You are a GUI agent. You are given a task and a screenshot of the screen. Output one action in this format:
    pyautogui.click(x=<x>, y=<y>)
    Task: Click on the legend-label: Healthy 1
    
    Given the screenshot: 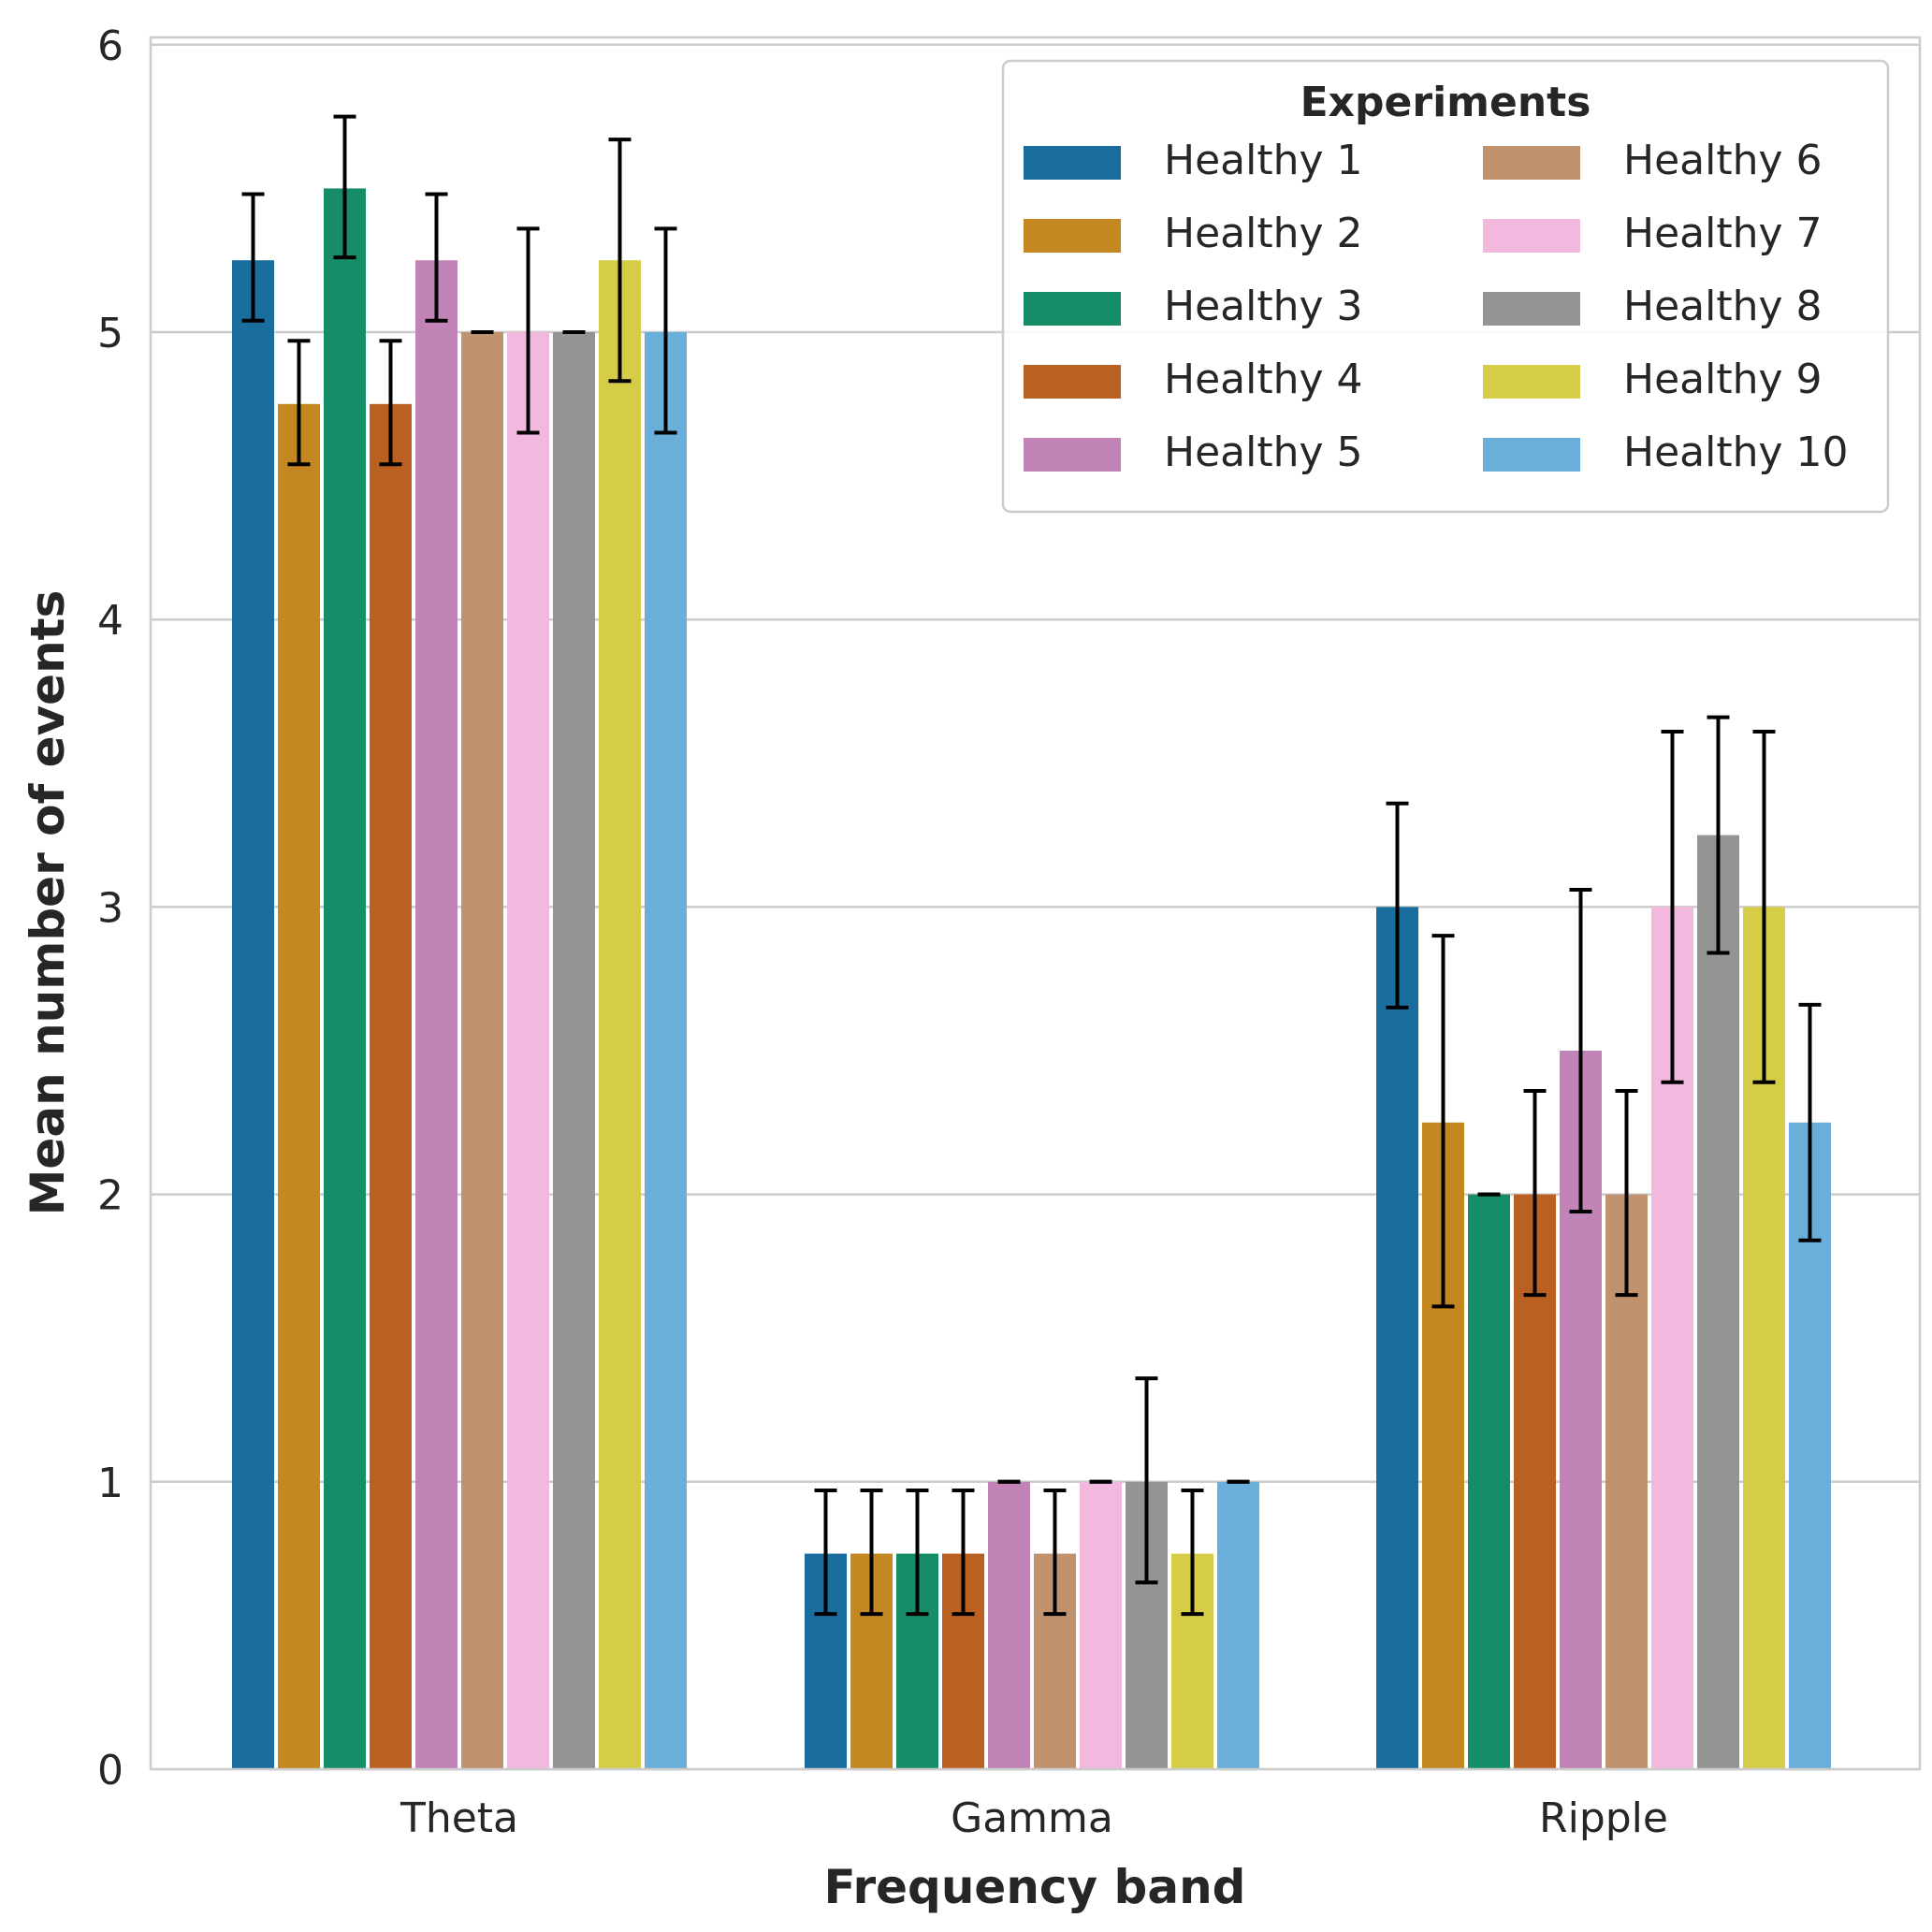 What is the action you would take?
    pyautogui.click(x=1264, y=161)
    